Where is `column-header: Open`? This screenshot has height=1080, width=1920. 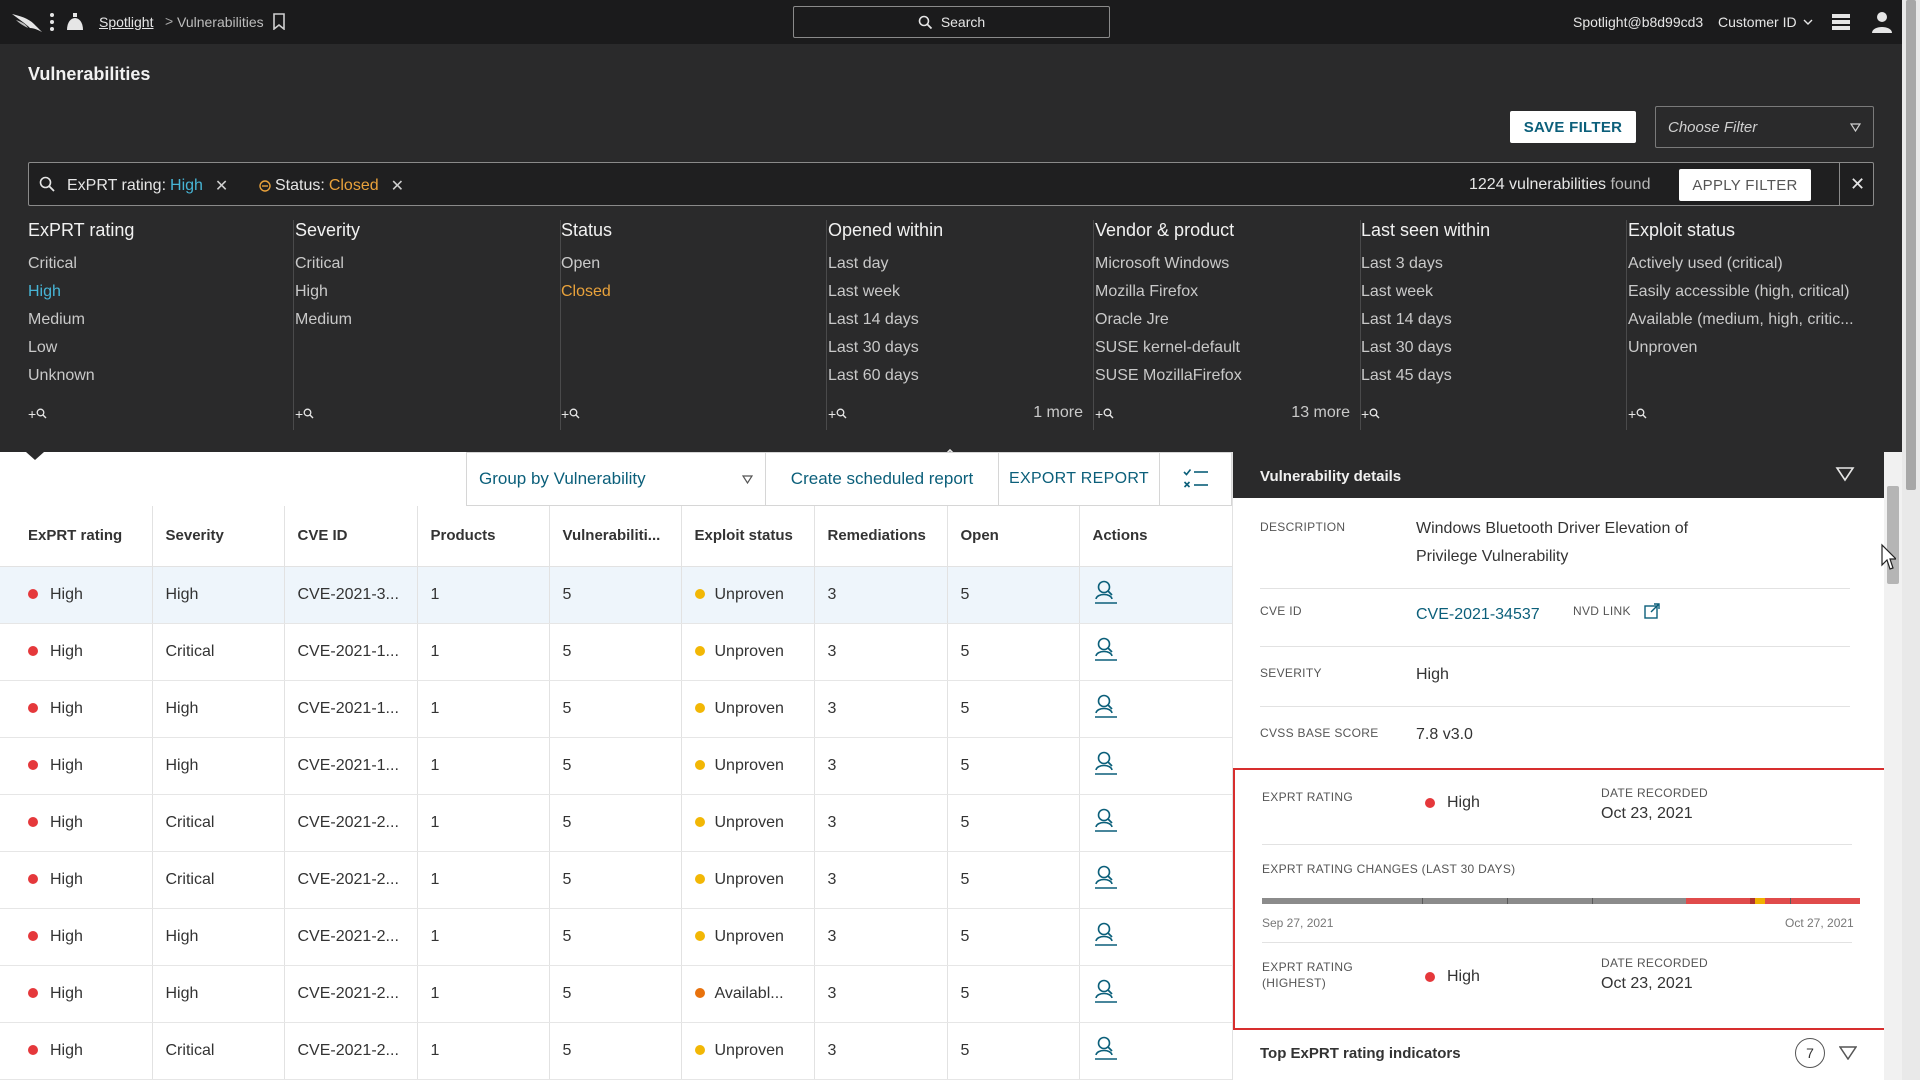 column-header: Open is located at coordinates (1013, 536).